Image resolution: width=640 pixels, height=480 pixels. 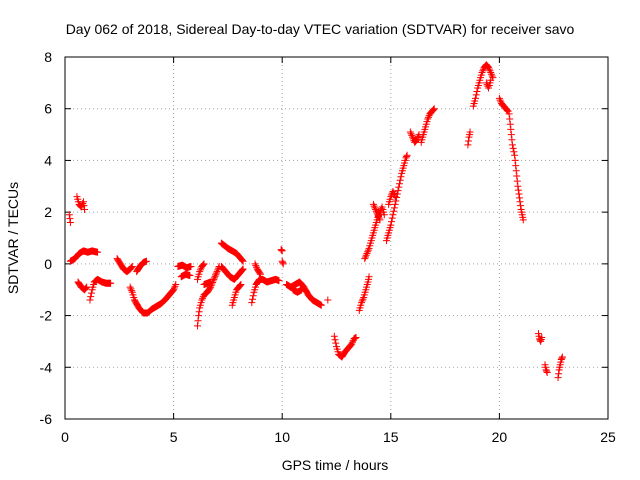 I want to click on x-tick-label: 10, so click(x=282, y=437).